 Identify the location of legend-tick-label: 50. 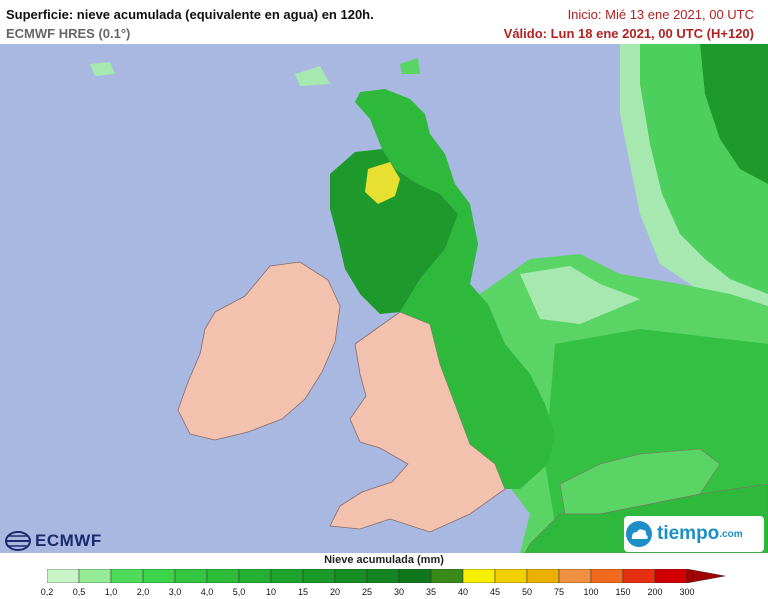
(527, 592).